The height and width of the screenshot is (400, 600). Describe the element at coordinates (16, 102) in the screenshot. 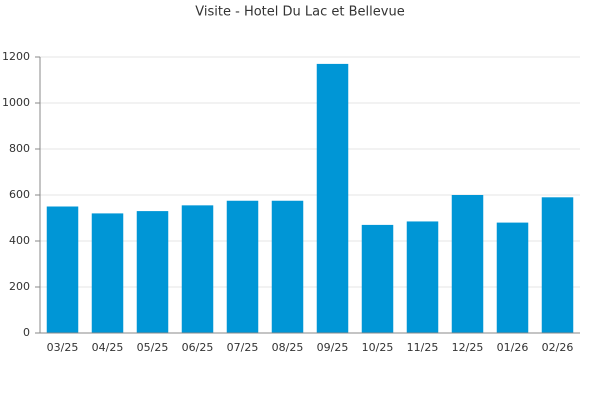

I see `y-tick-label: 1000` at that location.